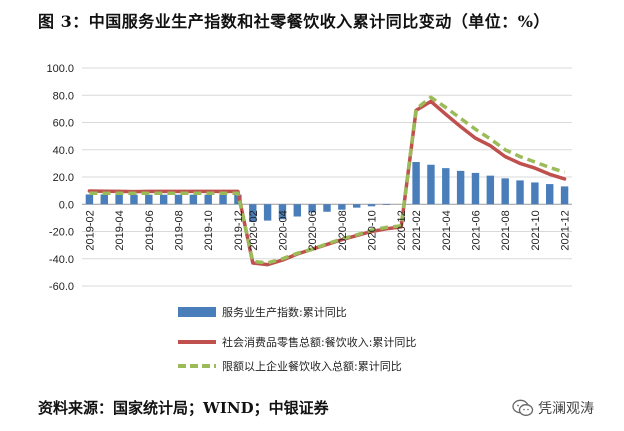  I want to click on legend-label: 服务业生产指数:累计同比, so click(284, 312).